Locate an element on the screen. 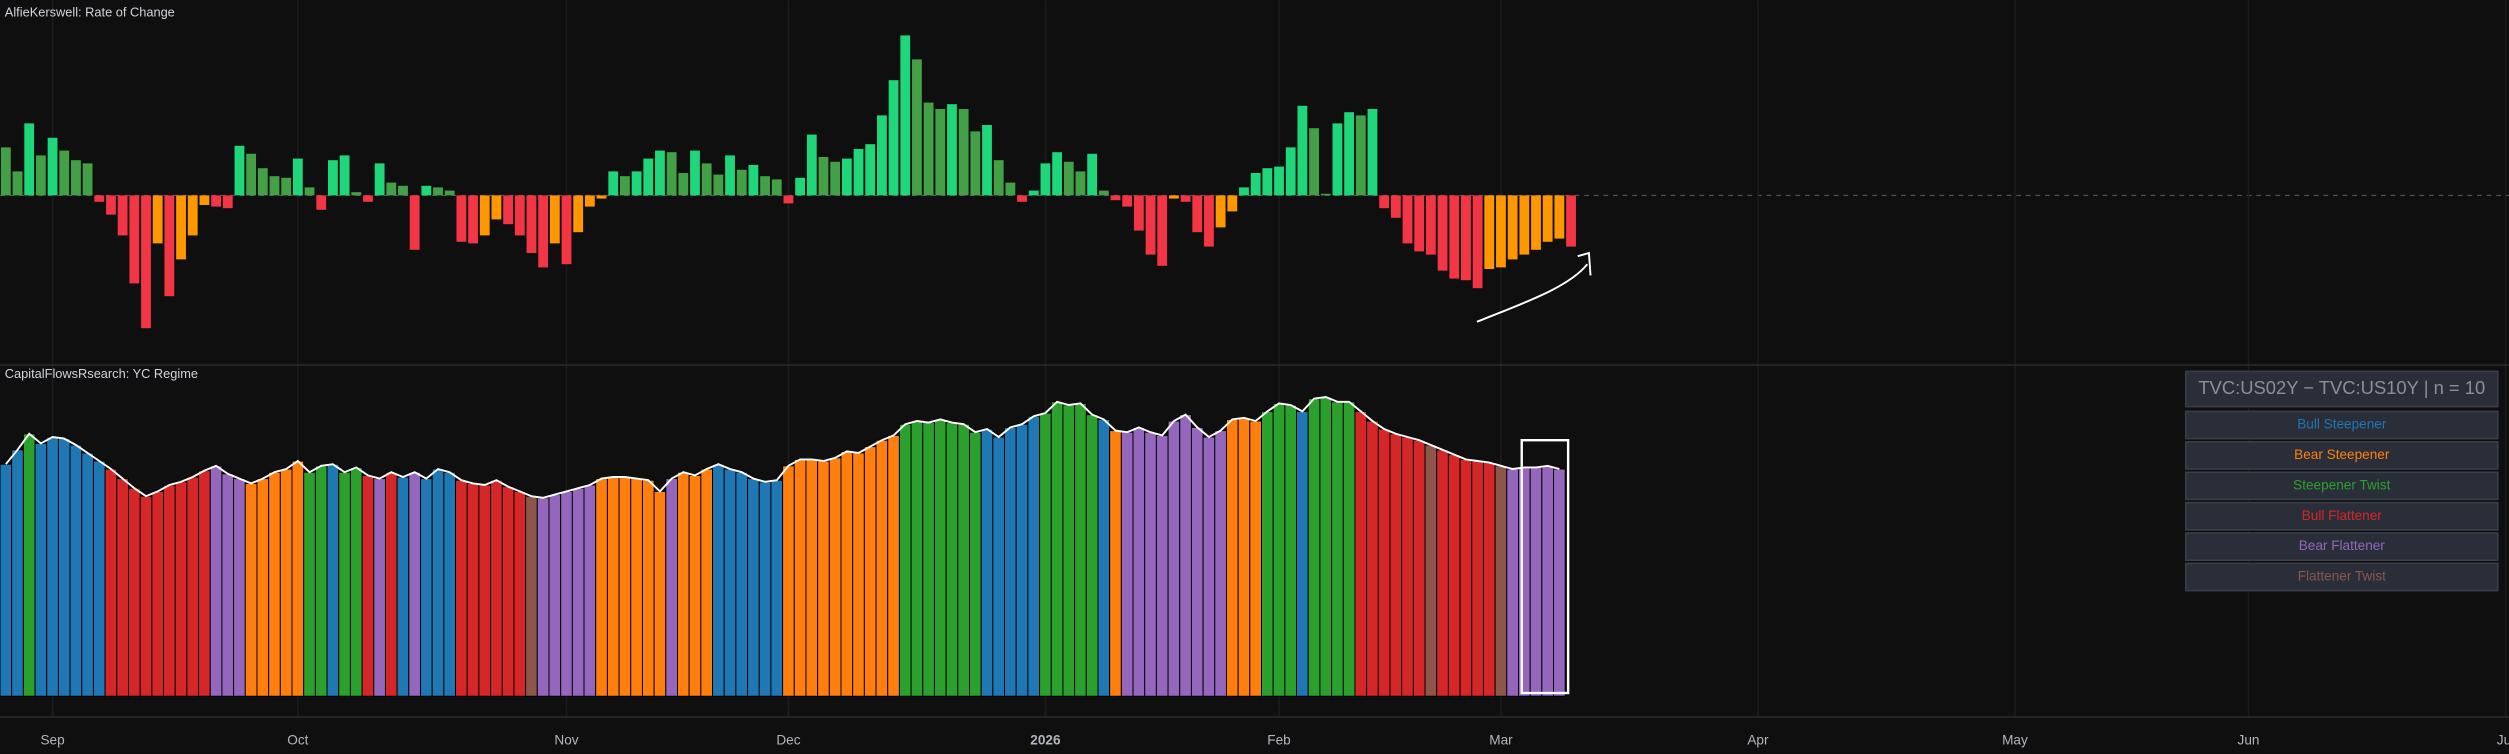 Image resolution: width=2509 pixels, height=754 pixels. panel-title: AlfieKerswell: Rate of Change is located at coordinates (90, 11).